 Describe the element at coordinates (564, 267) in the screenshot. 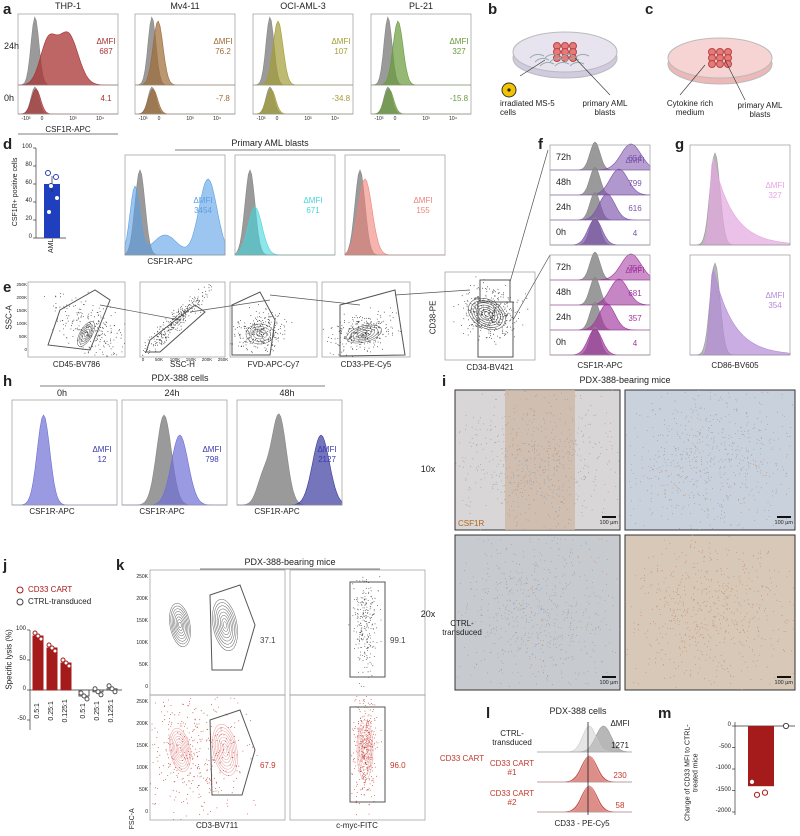

I see `label: 72h` at that location.